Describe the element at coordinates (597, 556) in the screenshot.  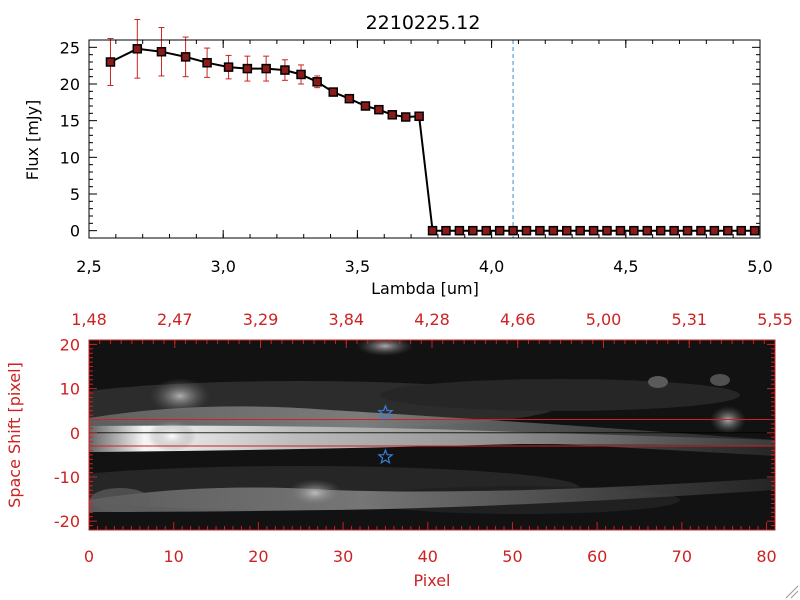
I see `x-tick-label: 60` at that location.